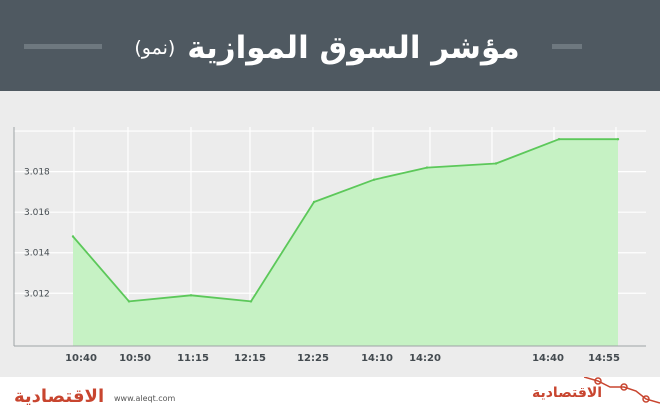 This screenshot has width=660, height=417. I want to click on brand-logo-left: الاقتصادية, so click(59, 396).